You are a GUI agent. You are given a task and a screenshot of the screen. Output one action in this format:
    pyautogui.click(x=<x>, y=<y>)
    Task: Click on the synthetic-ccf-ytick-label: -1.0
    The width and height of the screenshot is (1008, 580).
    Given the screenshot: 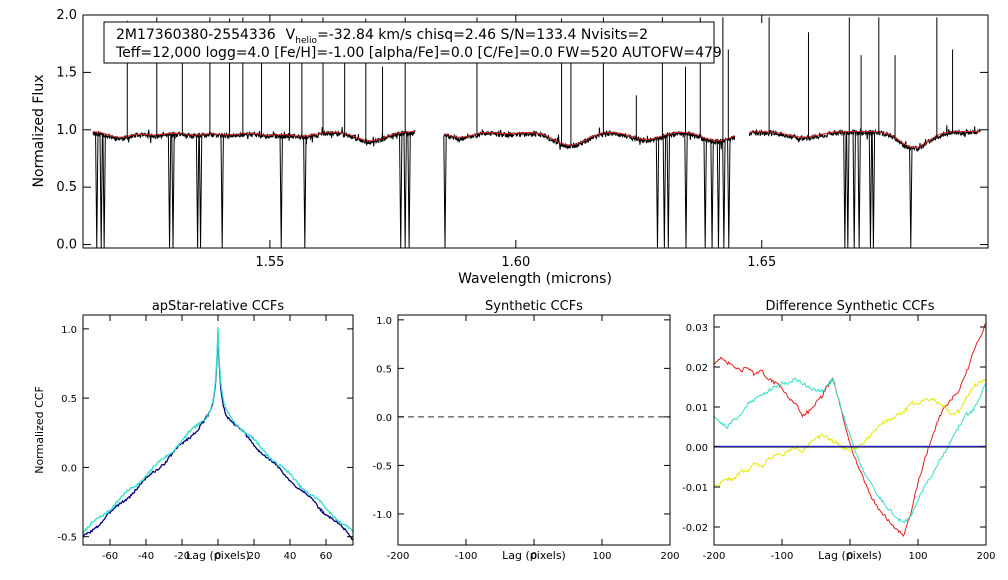 What is the action you would take?
    pyautogui.click(x=382, y=515)
    